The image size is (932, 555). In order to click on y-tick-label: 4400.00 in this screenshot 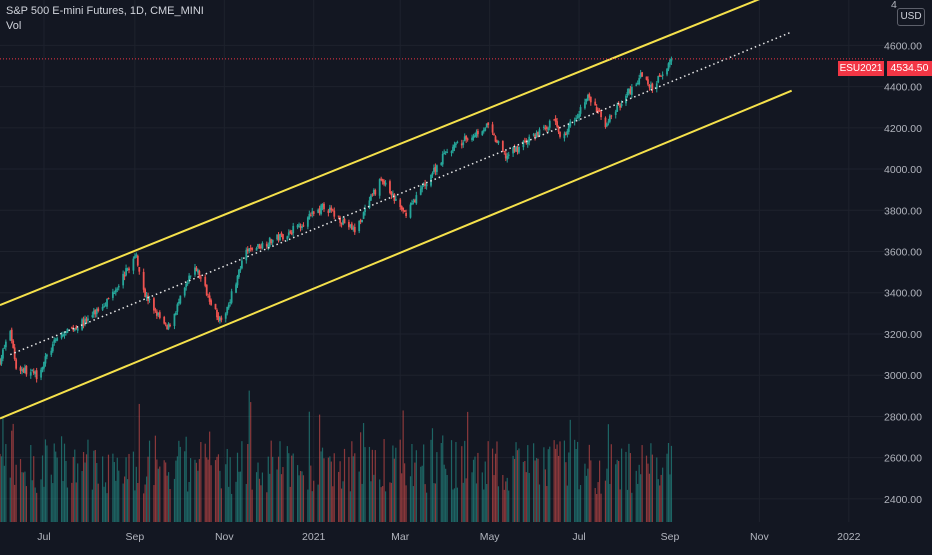, I will do `click(903, 88)`.